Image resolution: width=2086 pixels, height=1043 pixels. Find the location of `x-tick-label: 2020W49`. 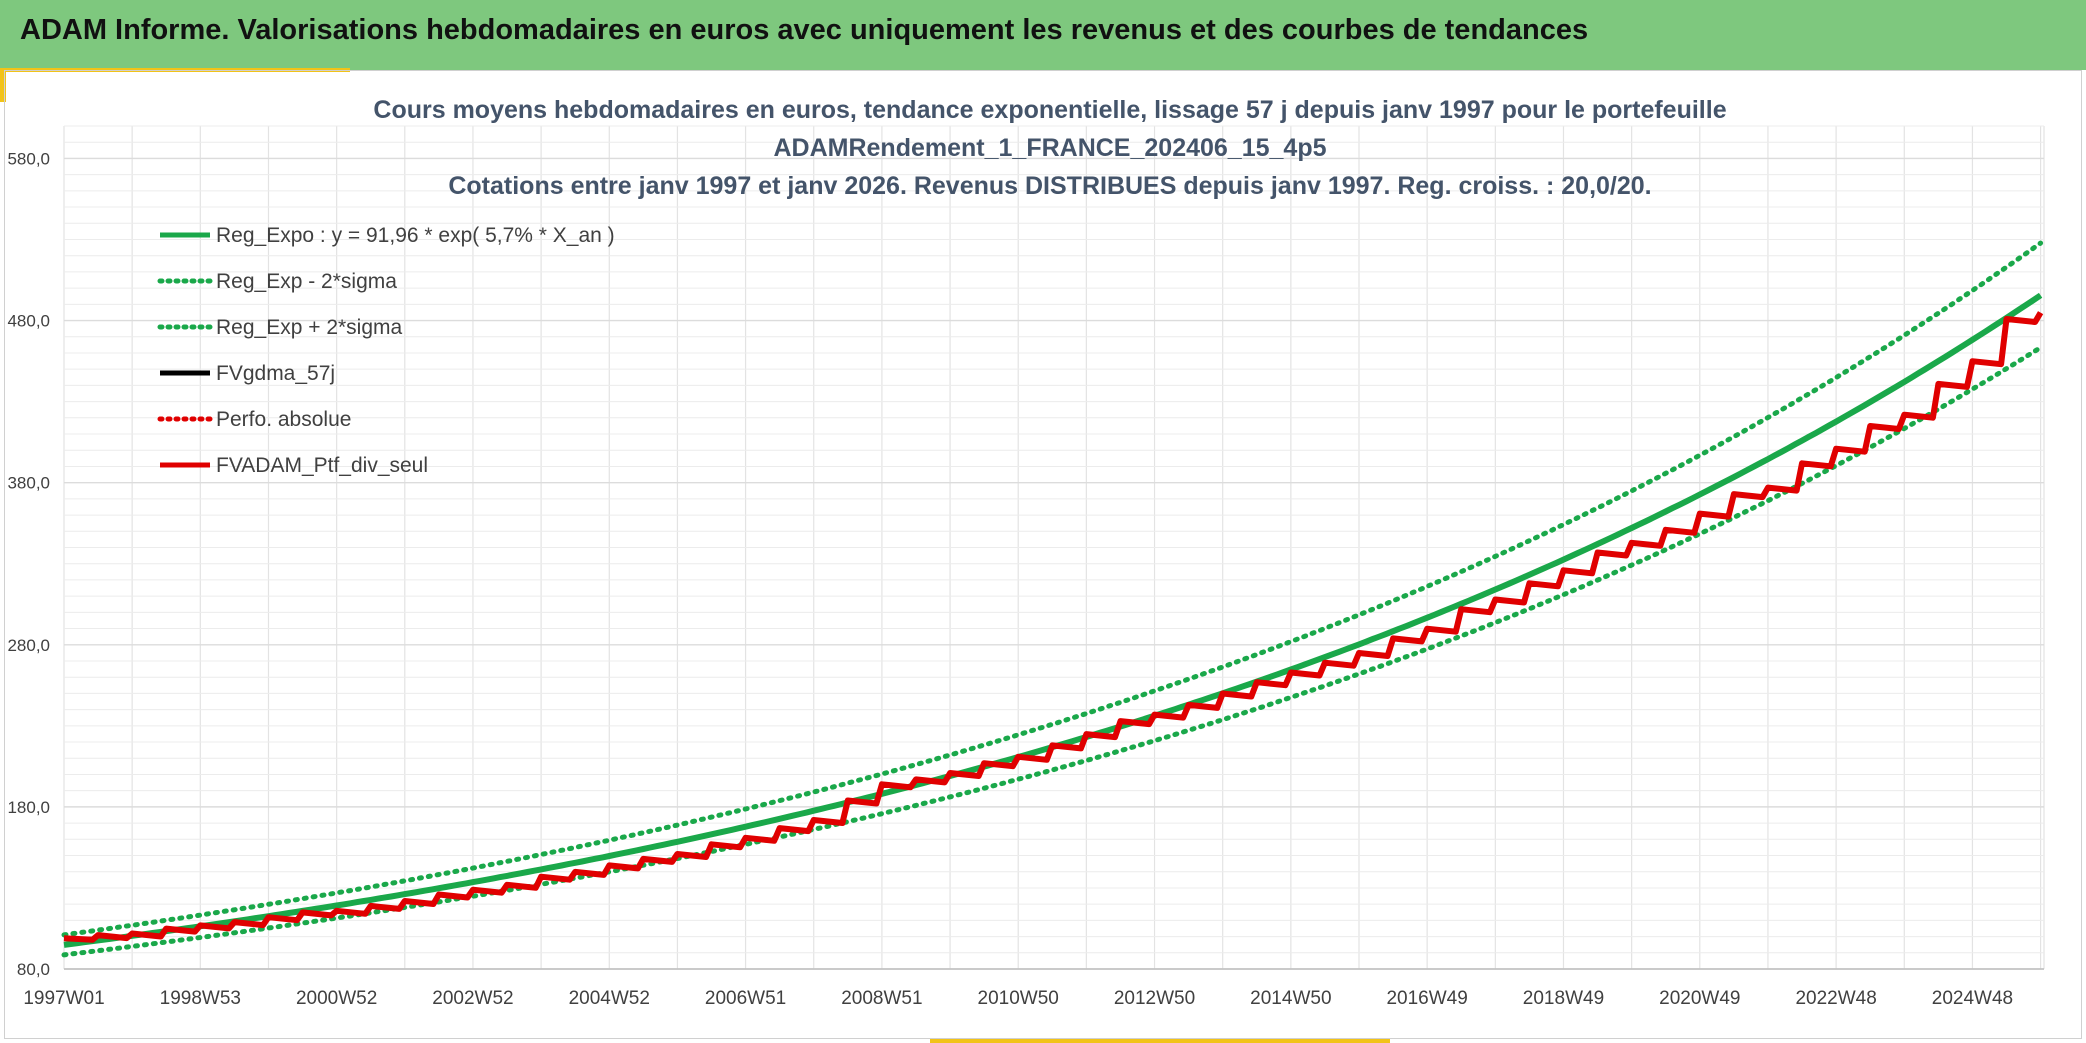

x-tick-label: 2020W49 is located at coordinates (1699, 998).